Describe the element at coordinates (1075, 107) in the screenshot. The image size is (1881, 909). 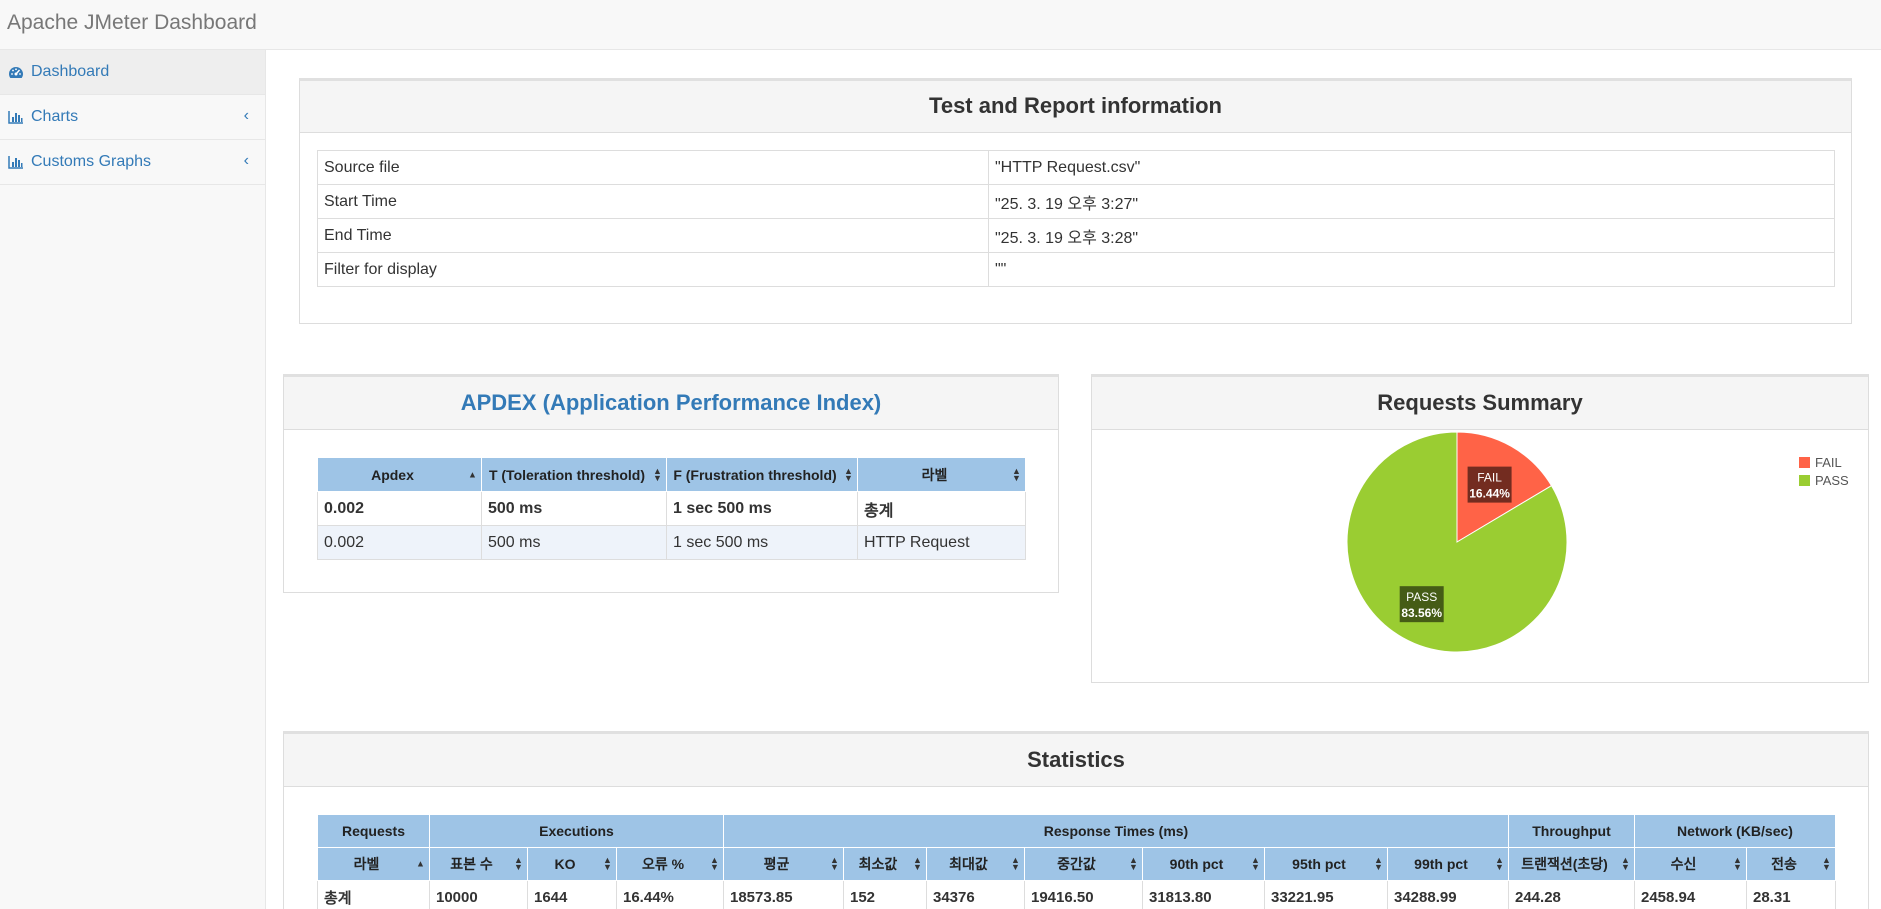
I see `test-info-title: Test and Report information` at that location.